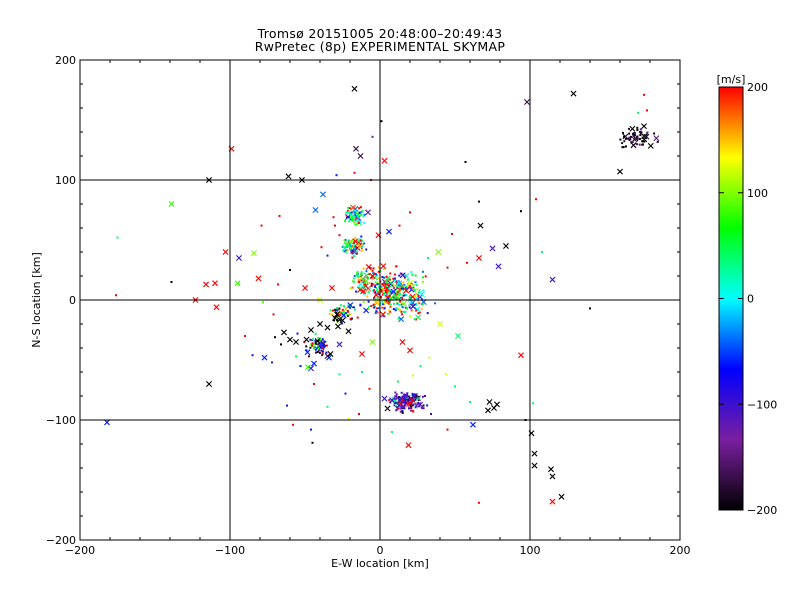 Image resolution: width=800 pixels, height=600 pixels. What do you see at coordinates (72, 300) in the screenshot?
I see `y-tick-label: 0` at bounding box center [72, 300].